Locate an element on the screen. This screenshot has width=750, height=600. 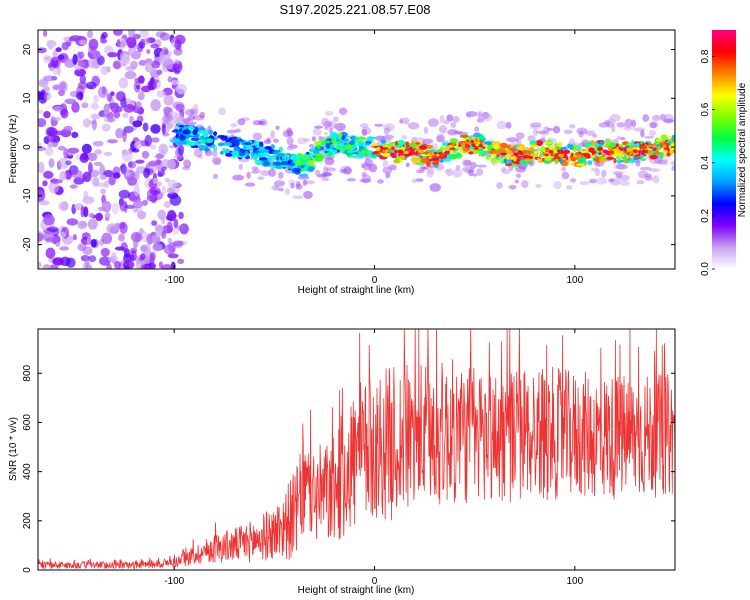
figure-title: S197.2025.221.08.57.E08 is located at coordinates (354, 9).